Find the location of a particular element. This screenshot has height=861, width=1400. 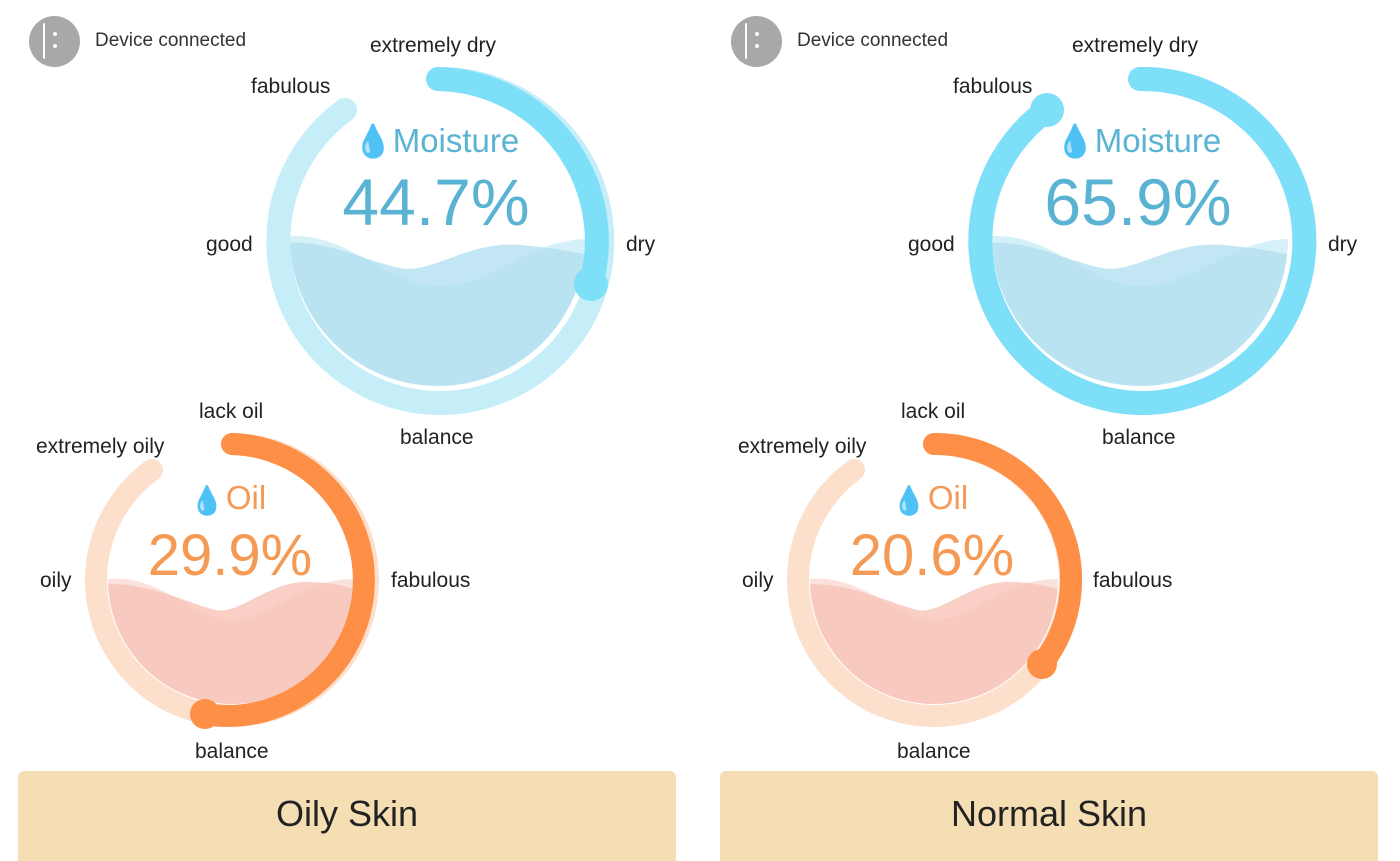

skin-type-label: Oily Skin is located at coordinates (347, 813).